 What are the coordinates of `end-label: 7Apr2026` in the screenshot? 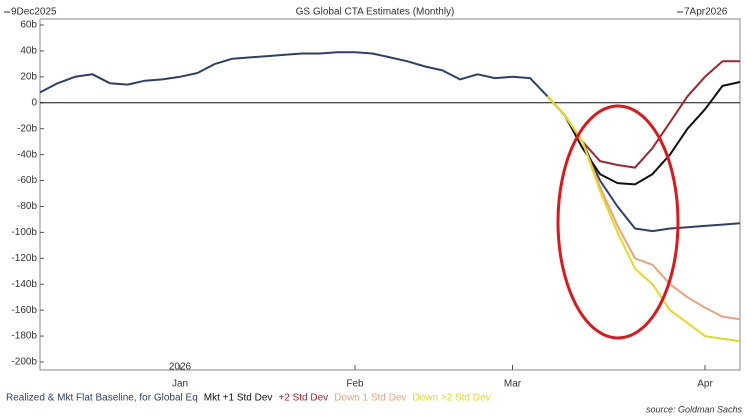 It's located at (706, 12).